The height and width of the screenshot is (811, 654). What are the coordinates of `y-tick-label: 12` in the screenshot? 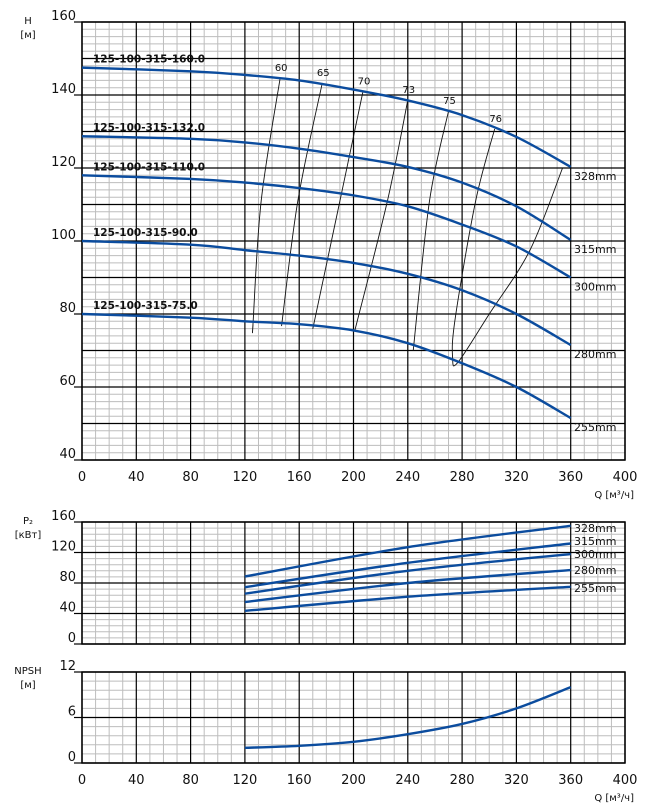 It's located at (67, 666).